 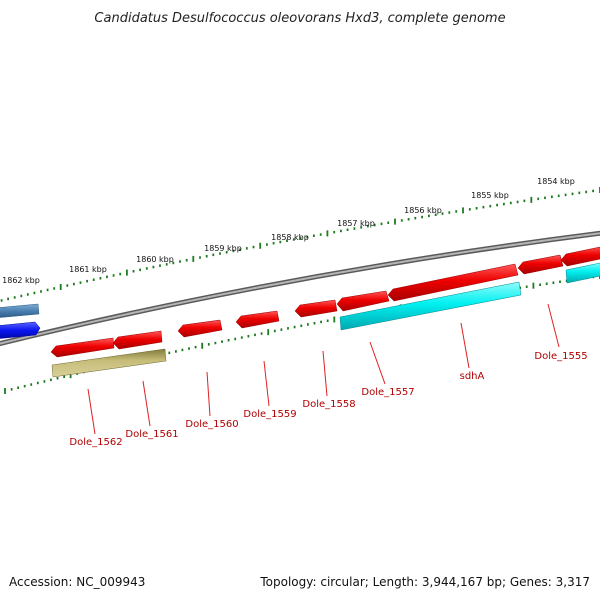 What do you see at coordinates (88, 269) in the screenshot?
I see `tick-label: 1861 kbp` at bounding box center [88, 269].